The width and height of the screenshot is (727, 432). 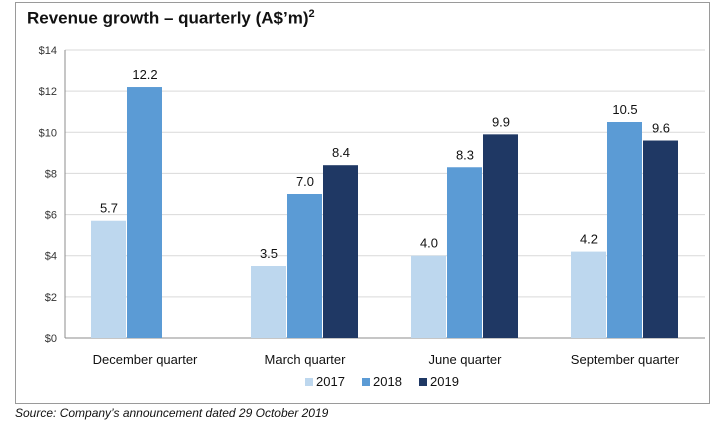 I want to click on chart-title: Revenue growth – quarterly (A$’m)2, so click(x=171, y=18).